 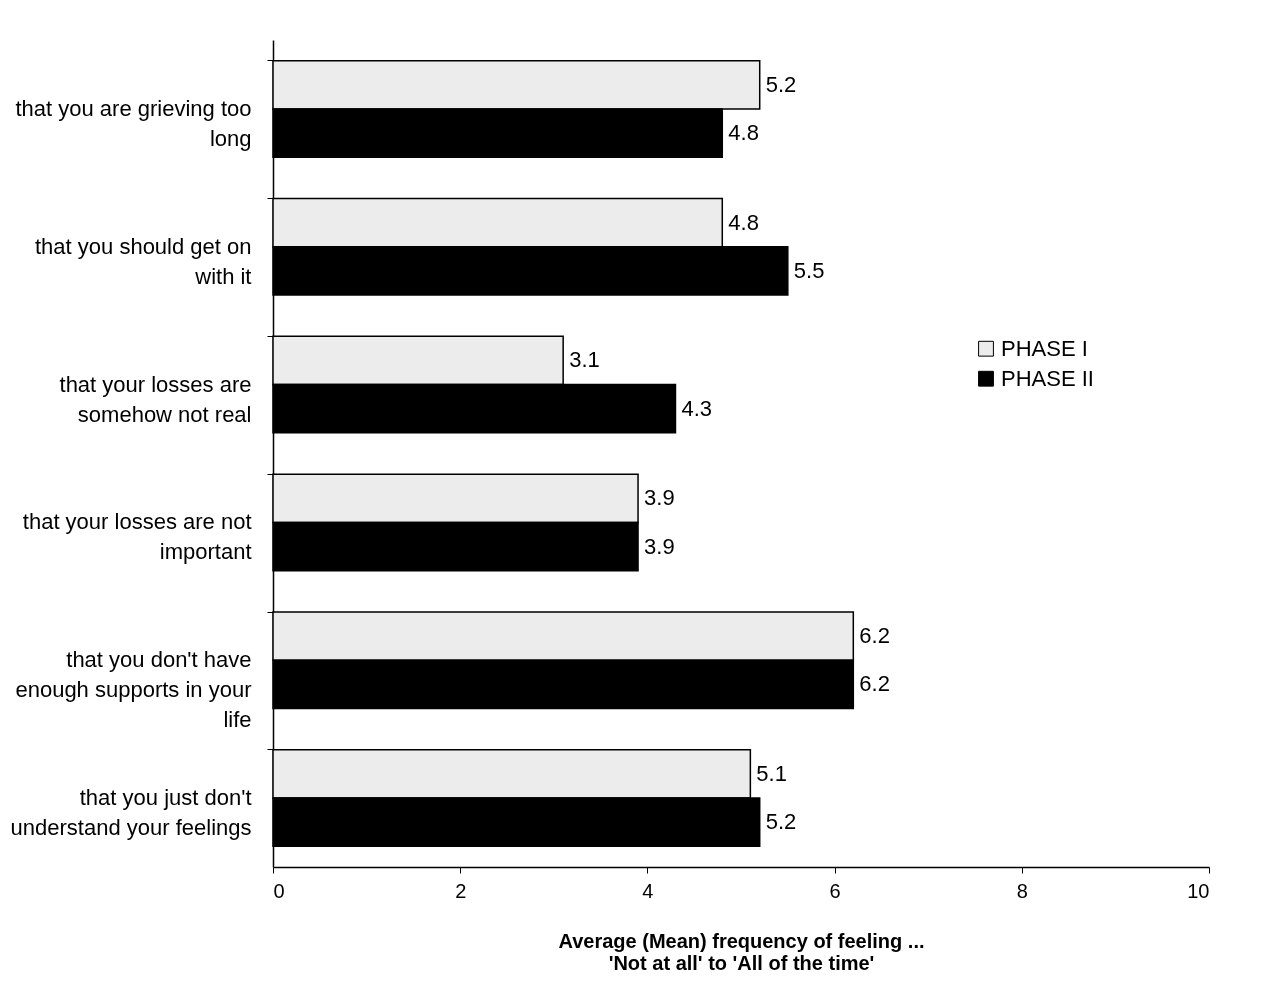 I want to click on x-tick-label: 2, so click(x=461, y=890).